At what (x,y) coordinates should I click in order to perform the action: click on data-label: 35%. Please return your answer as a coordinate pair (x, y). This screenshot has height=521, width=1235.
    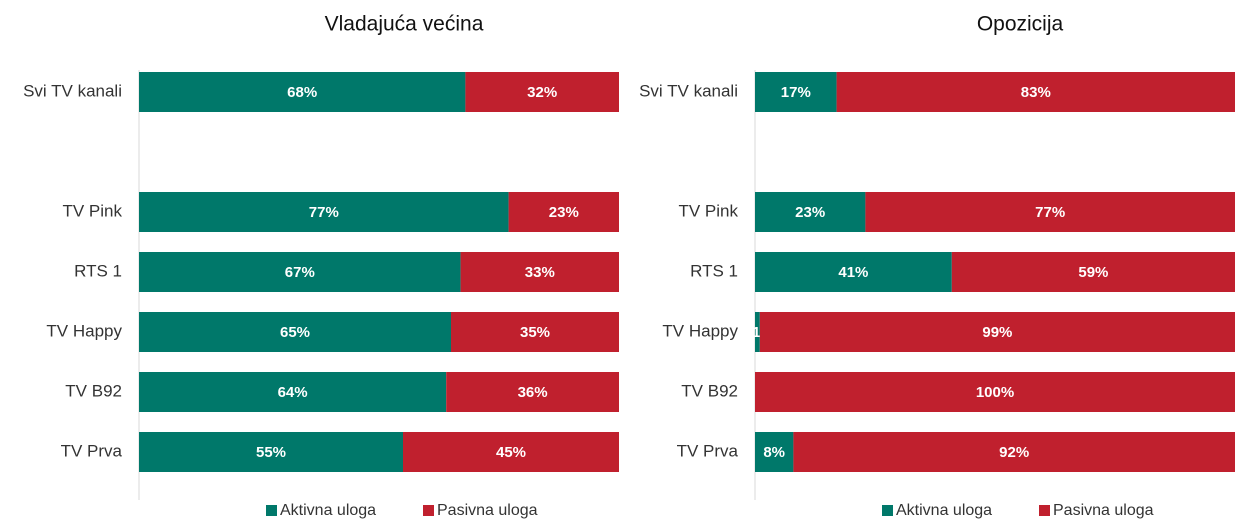
    Looking at the image, I should click on (535, 332).